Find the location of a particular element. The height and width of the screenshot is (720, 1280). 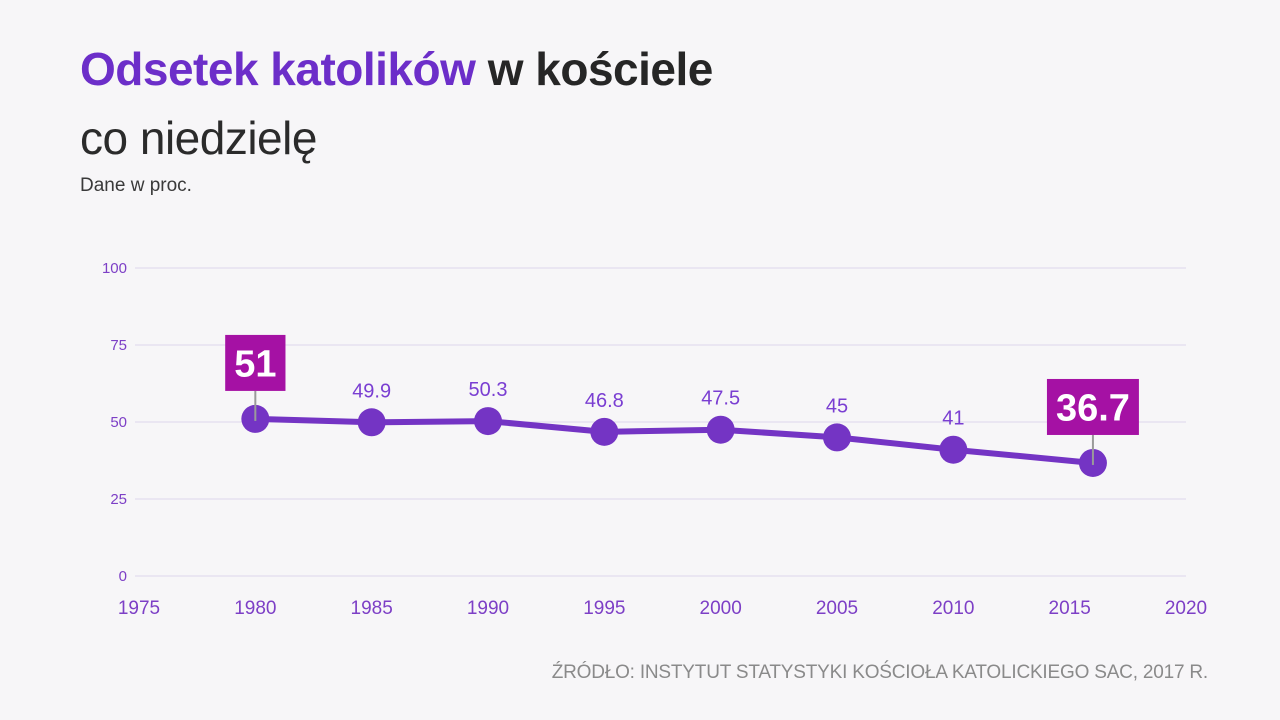

page-title: Odsetek katolików w kościele is located at coordinates (396, 69).